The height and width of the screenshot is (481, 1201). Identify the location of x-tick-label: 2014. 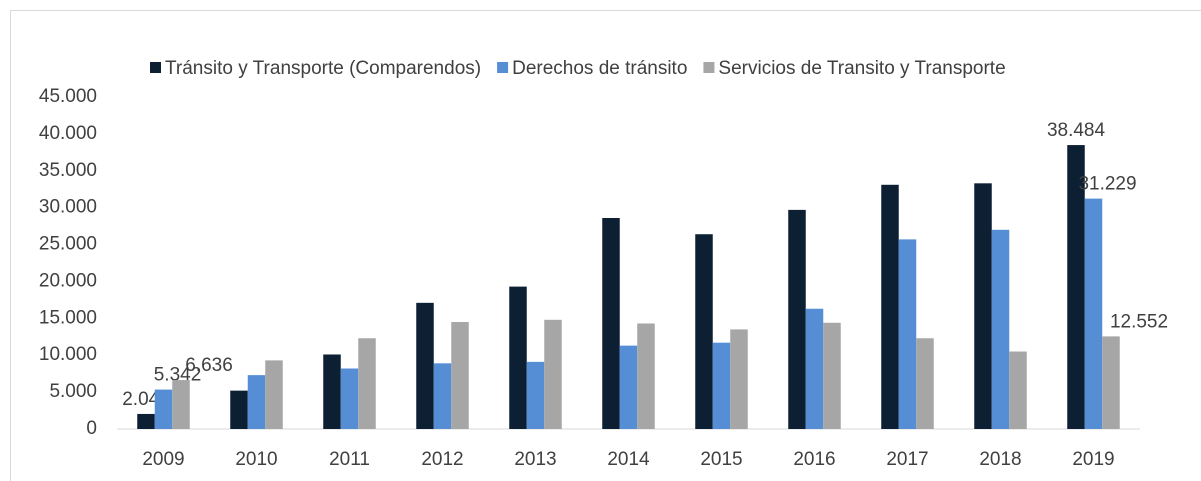
(628, 459).